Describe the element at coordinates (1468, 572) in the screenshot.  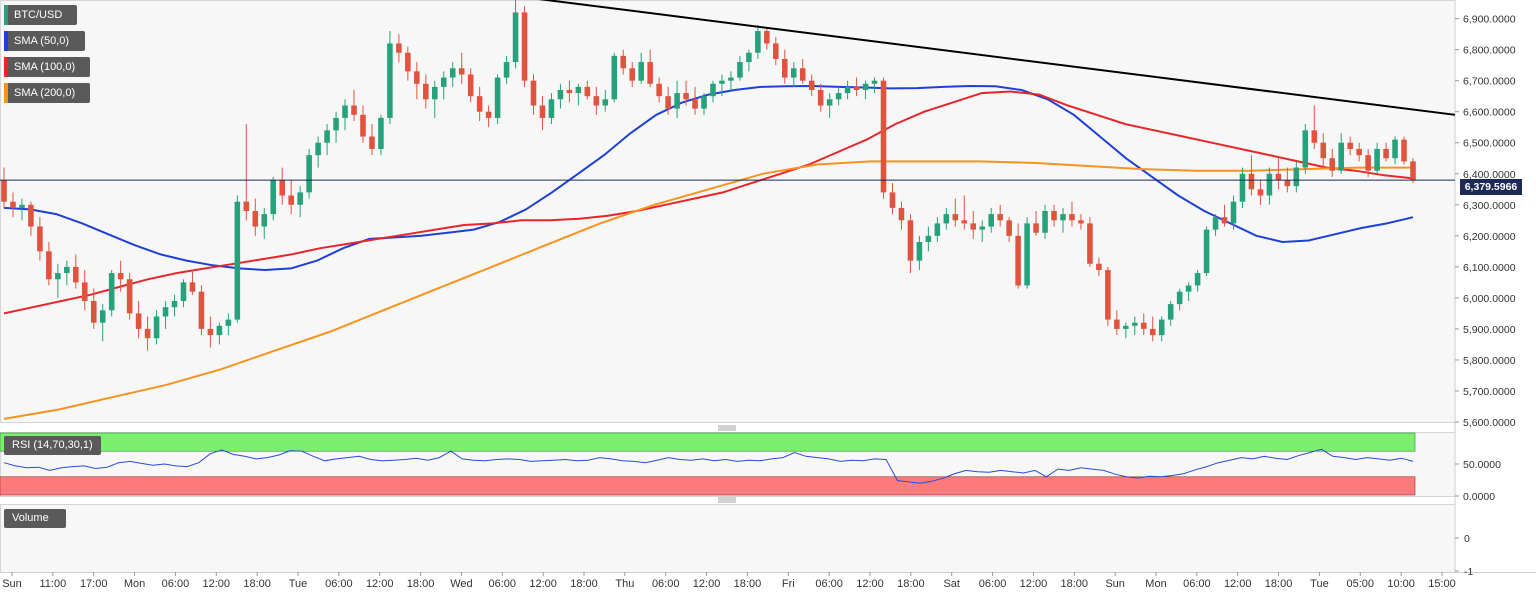
I see `volume-y-tick-label: -1` at that location.